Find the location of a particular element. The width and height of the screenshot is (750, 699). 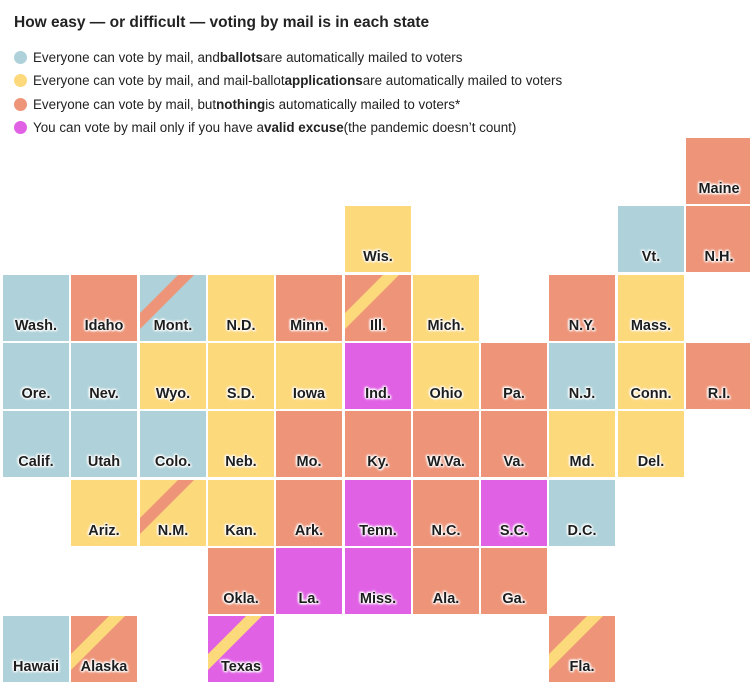

legend-text-bold: valid excuse is located at coordinates (304, 128).